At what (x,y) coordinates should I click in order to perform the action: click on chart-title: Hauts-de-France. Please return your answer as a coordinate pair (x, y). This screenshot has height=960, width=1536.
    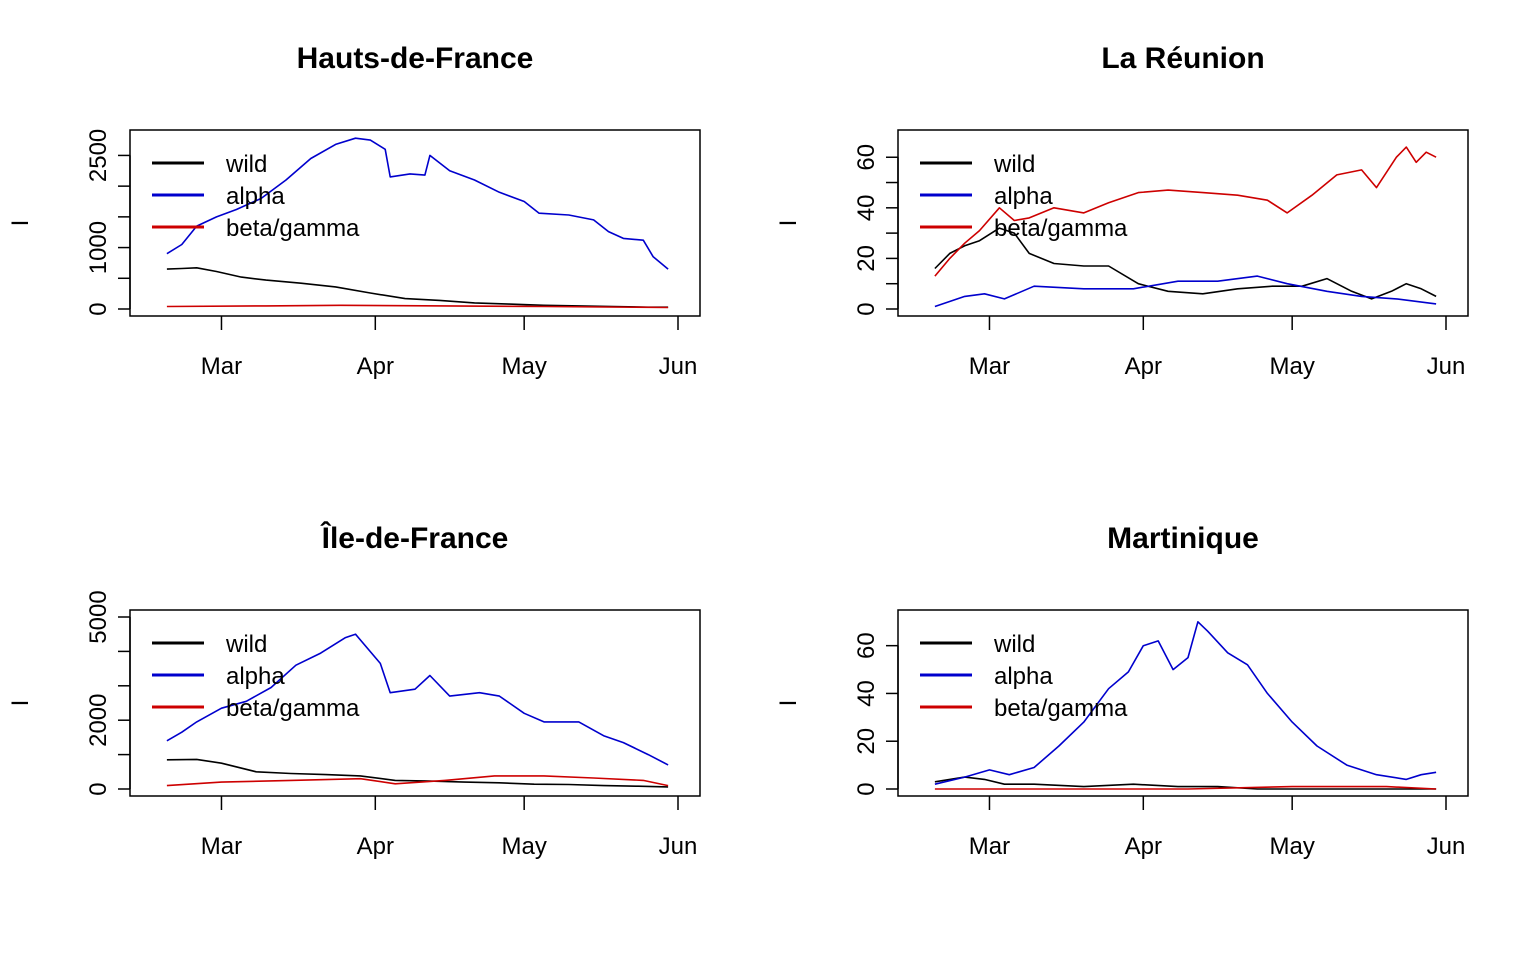
    Looking at the image, I should click on (415, 58).